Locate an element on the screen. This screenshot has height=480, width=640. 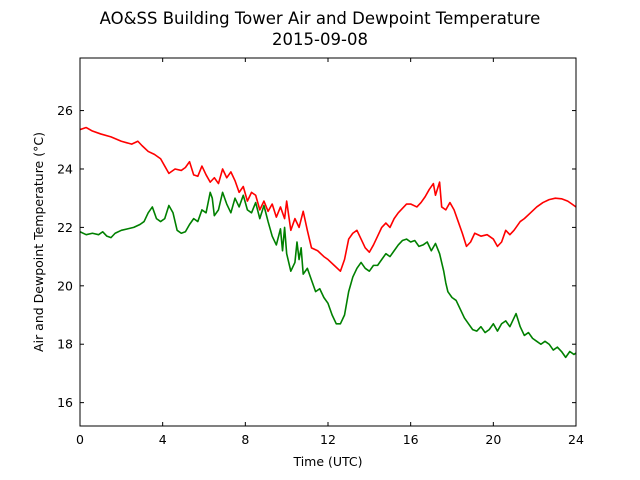
y-axis-label: Air and Dewpoint Temperature (°C) is located at coordinates (38, 242).